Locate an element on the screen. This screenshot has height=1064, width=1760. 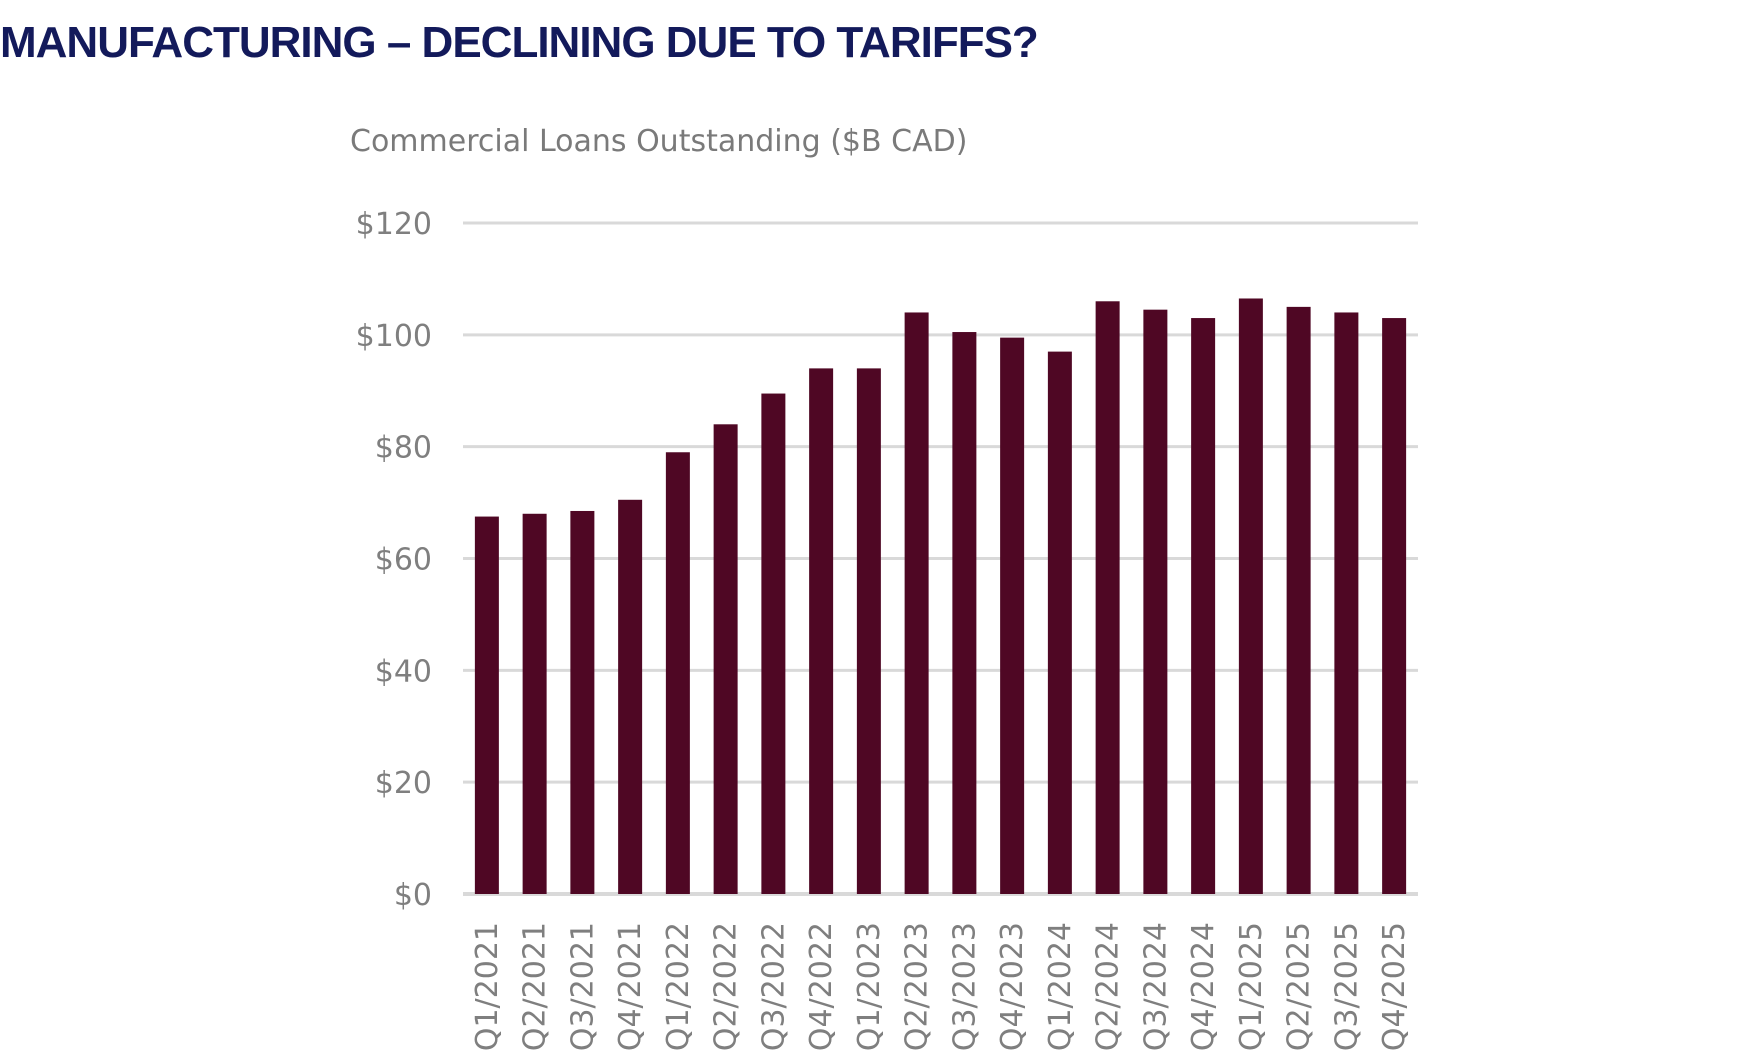
bar-q2-2024 is located at coordinates (1107, 597).